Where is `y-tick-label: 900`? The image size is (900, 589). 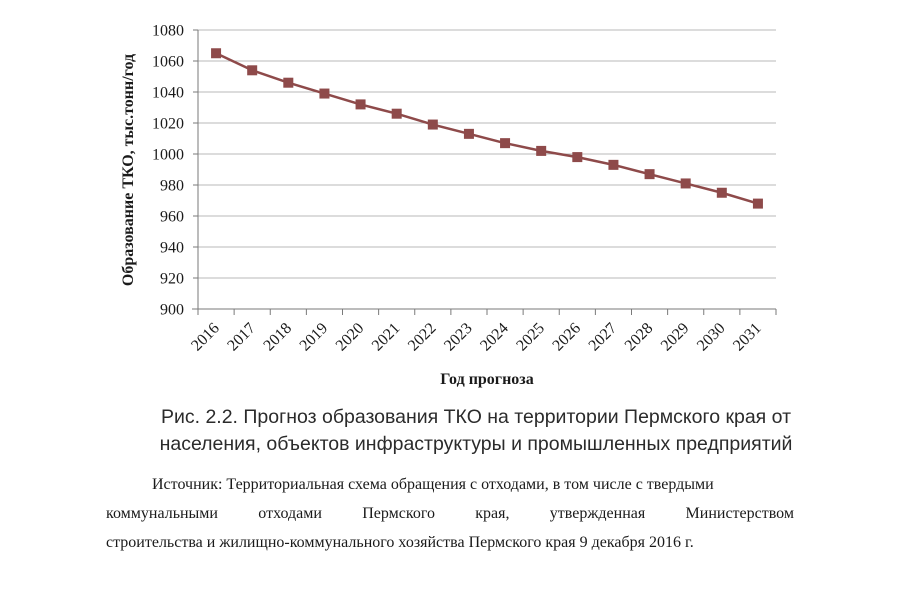
y-tick-label: 900 is located at coordinates (172, 310).